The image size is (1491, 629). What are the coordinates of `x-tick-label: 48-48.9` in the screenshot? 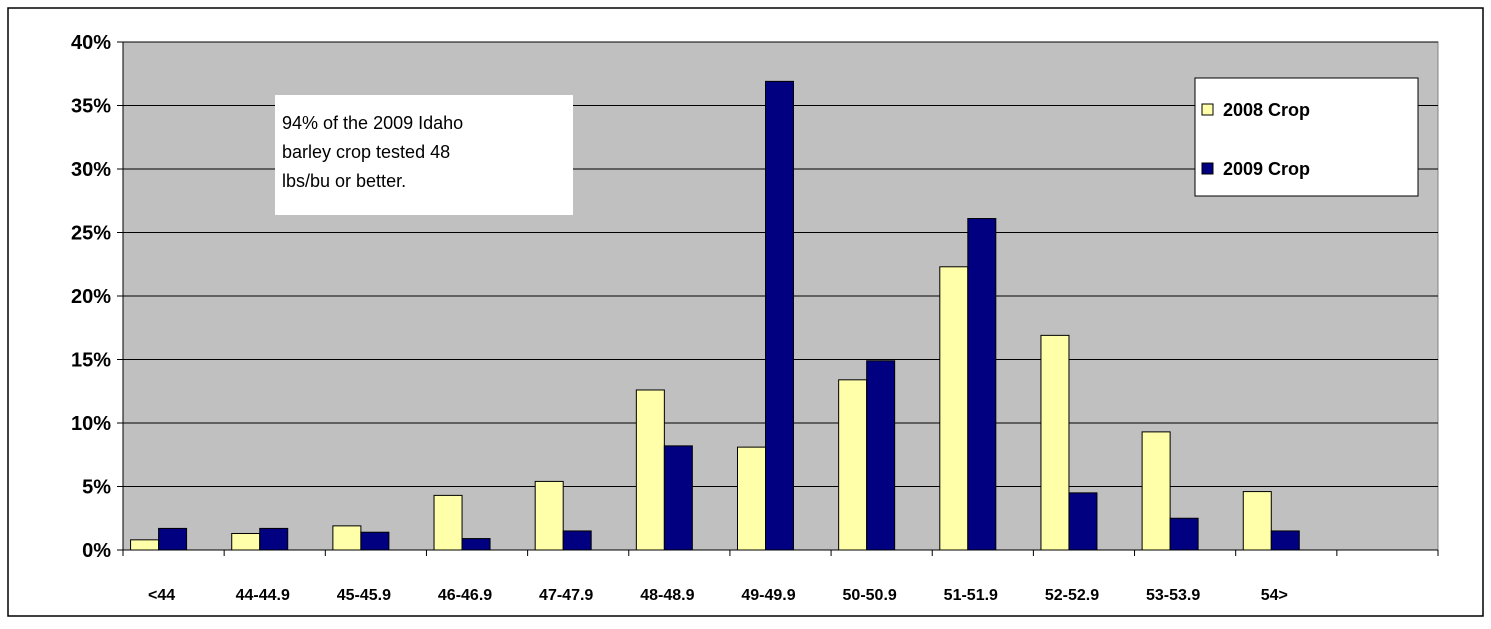 It's located at (667, 595).